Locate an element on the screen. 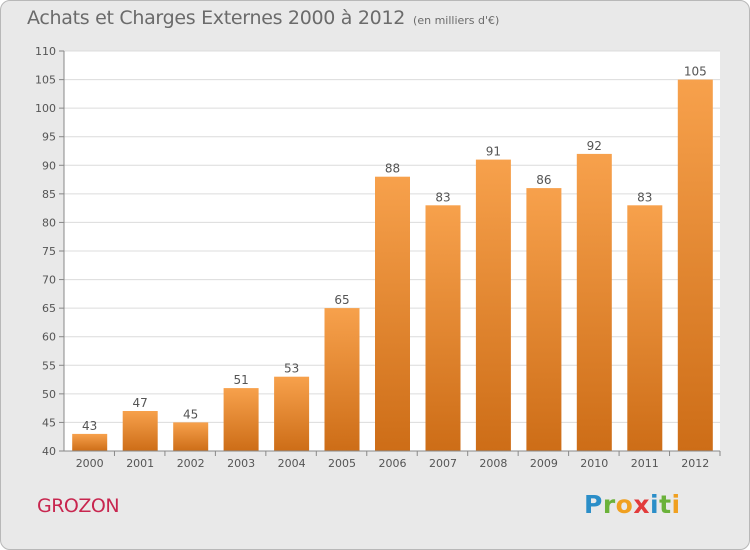 The height and width of the screenshot is (550, 750). y-tick-label: 80 is located at coordinates (49, 222).